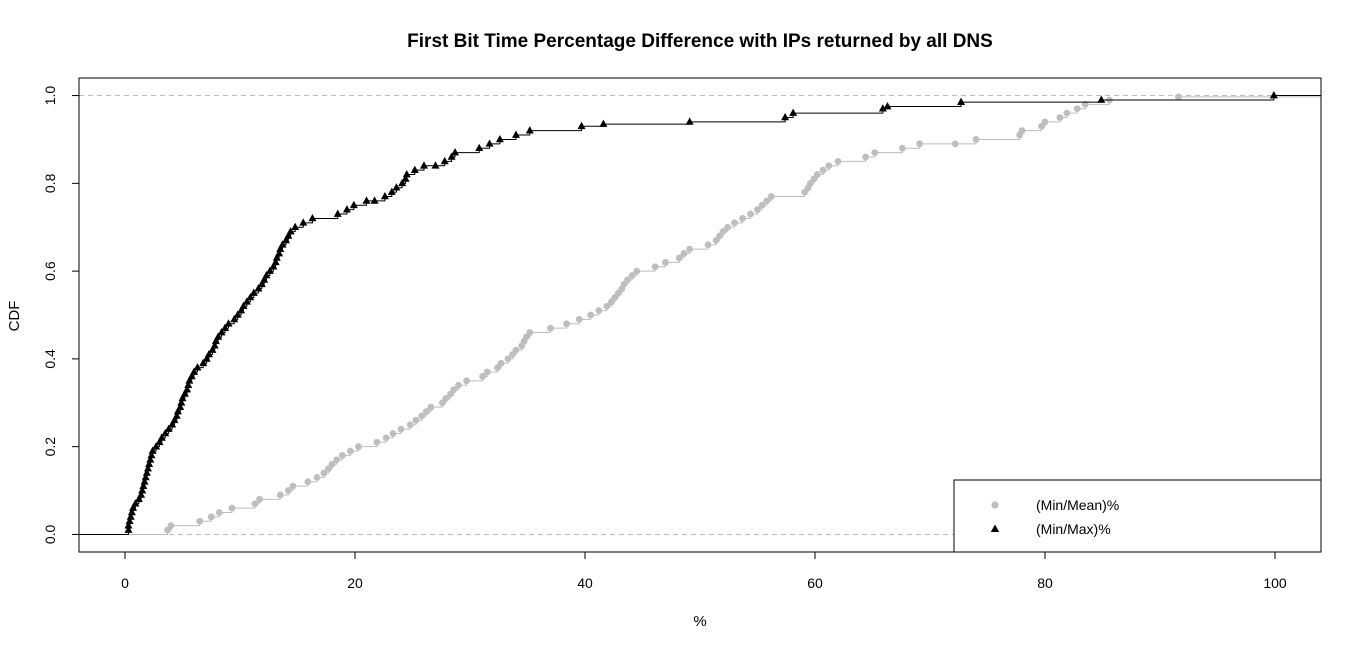 This screenshot has height=650, width=1362. Describe the element at coordinates (1073, 529) in the screenshot. I see `legend-label-min-max: (Min/Max)%` at that location.